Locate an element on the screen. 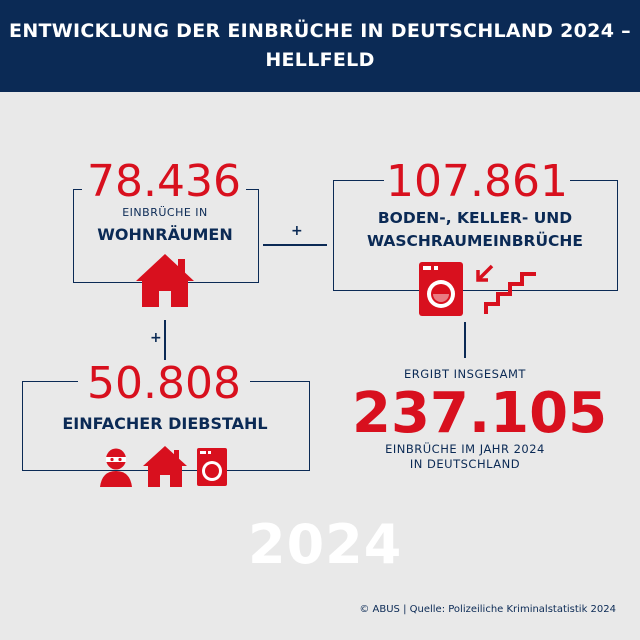  burglar-icon is located at coordinates (116, 467).